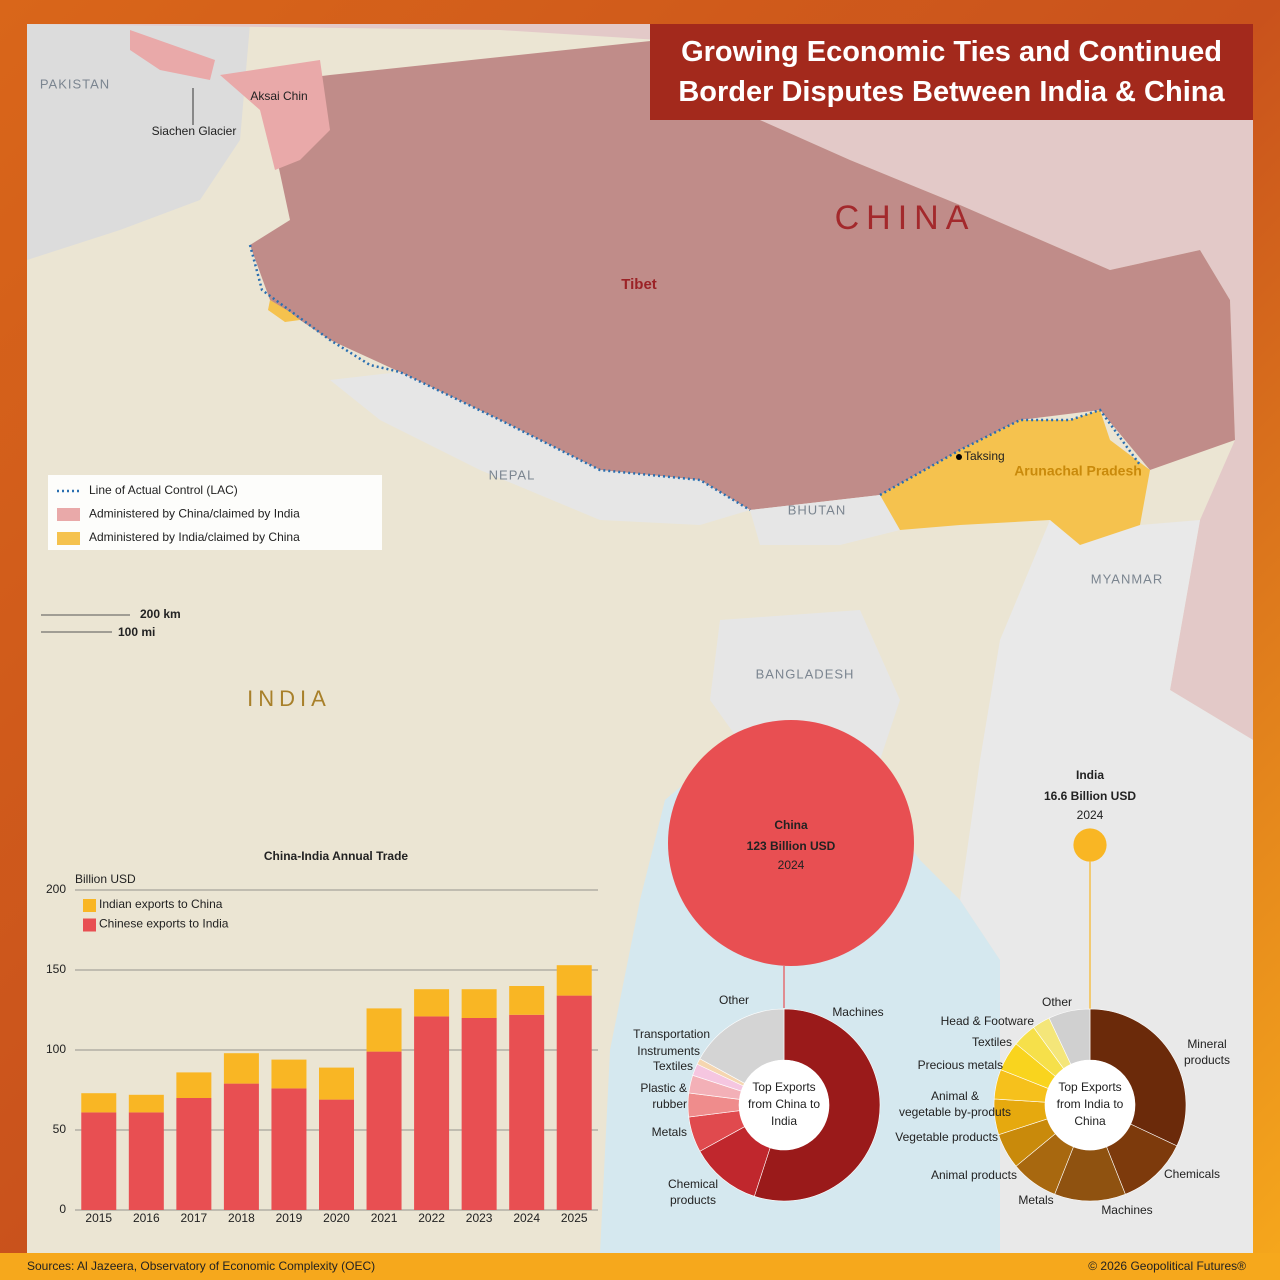  What do you see at coordinates (1010, 452) in the screenshot?
I see `lac-line` at bounding box center [1010, 452].